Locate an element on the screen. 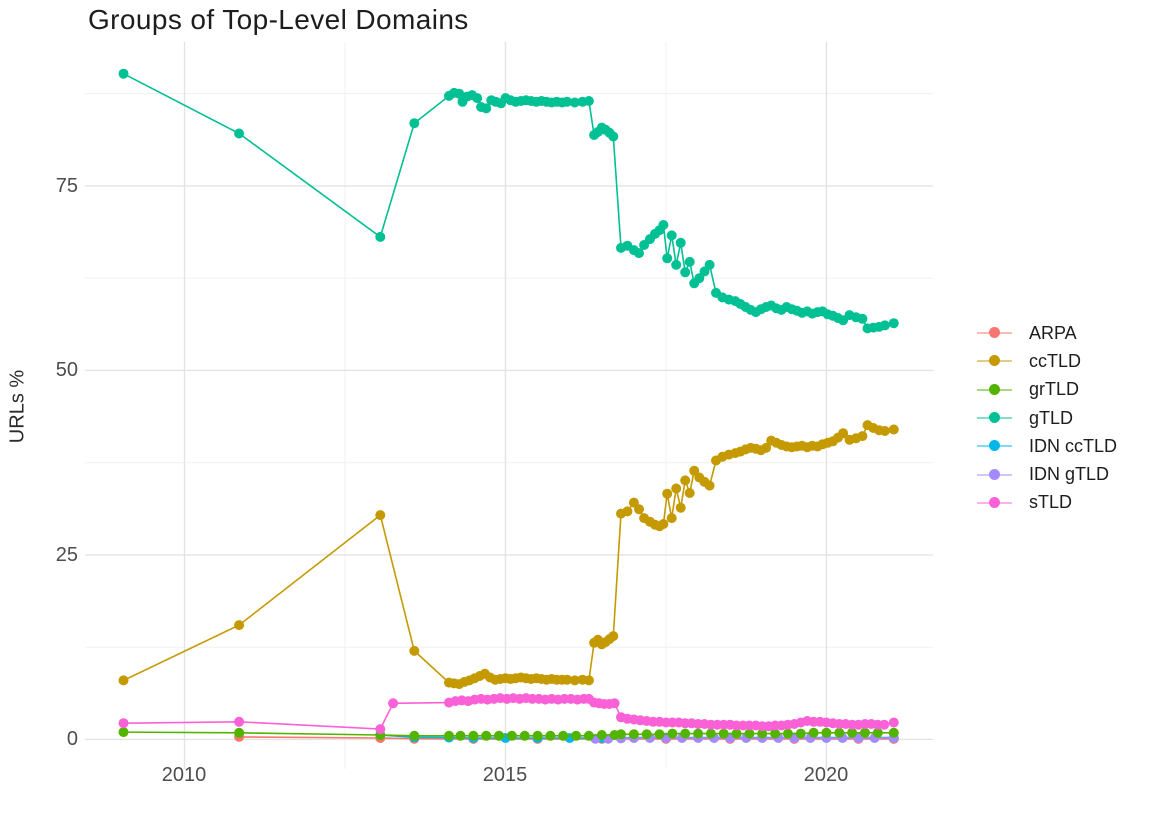  y-tick-label-0: 0 is located at coordinates (72, 739).